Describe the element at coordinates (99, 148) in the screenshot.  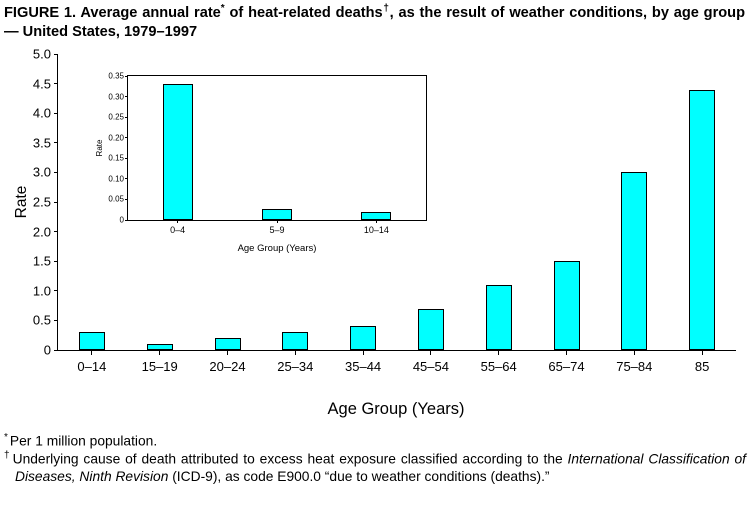
I see `inset-y-axis-label: Rate` at that location.